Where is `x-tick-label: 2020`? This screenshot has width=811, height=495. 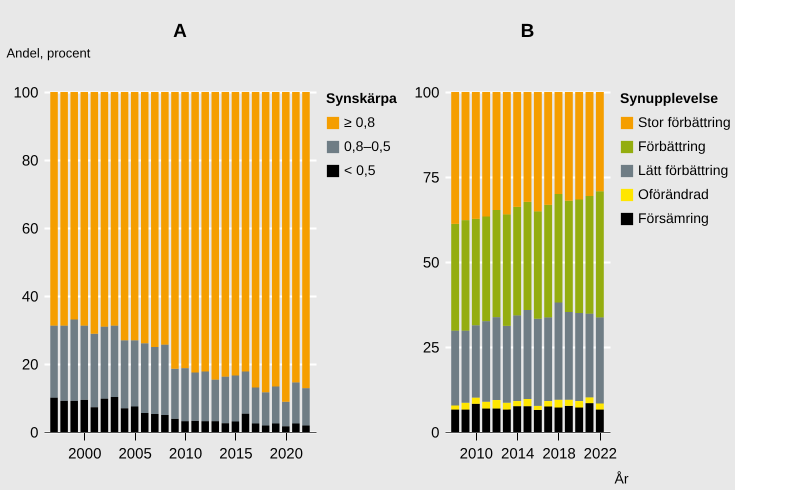 x-tick-label: 2020 is located at coordinates (286, 454).